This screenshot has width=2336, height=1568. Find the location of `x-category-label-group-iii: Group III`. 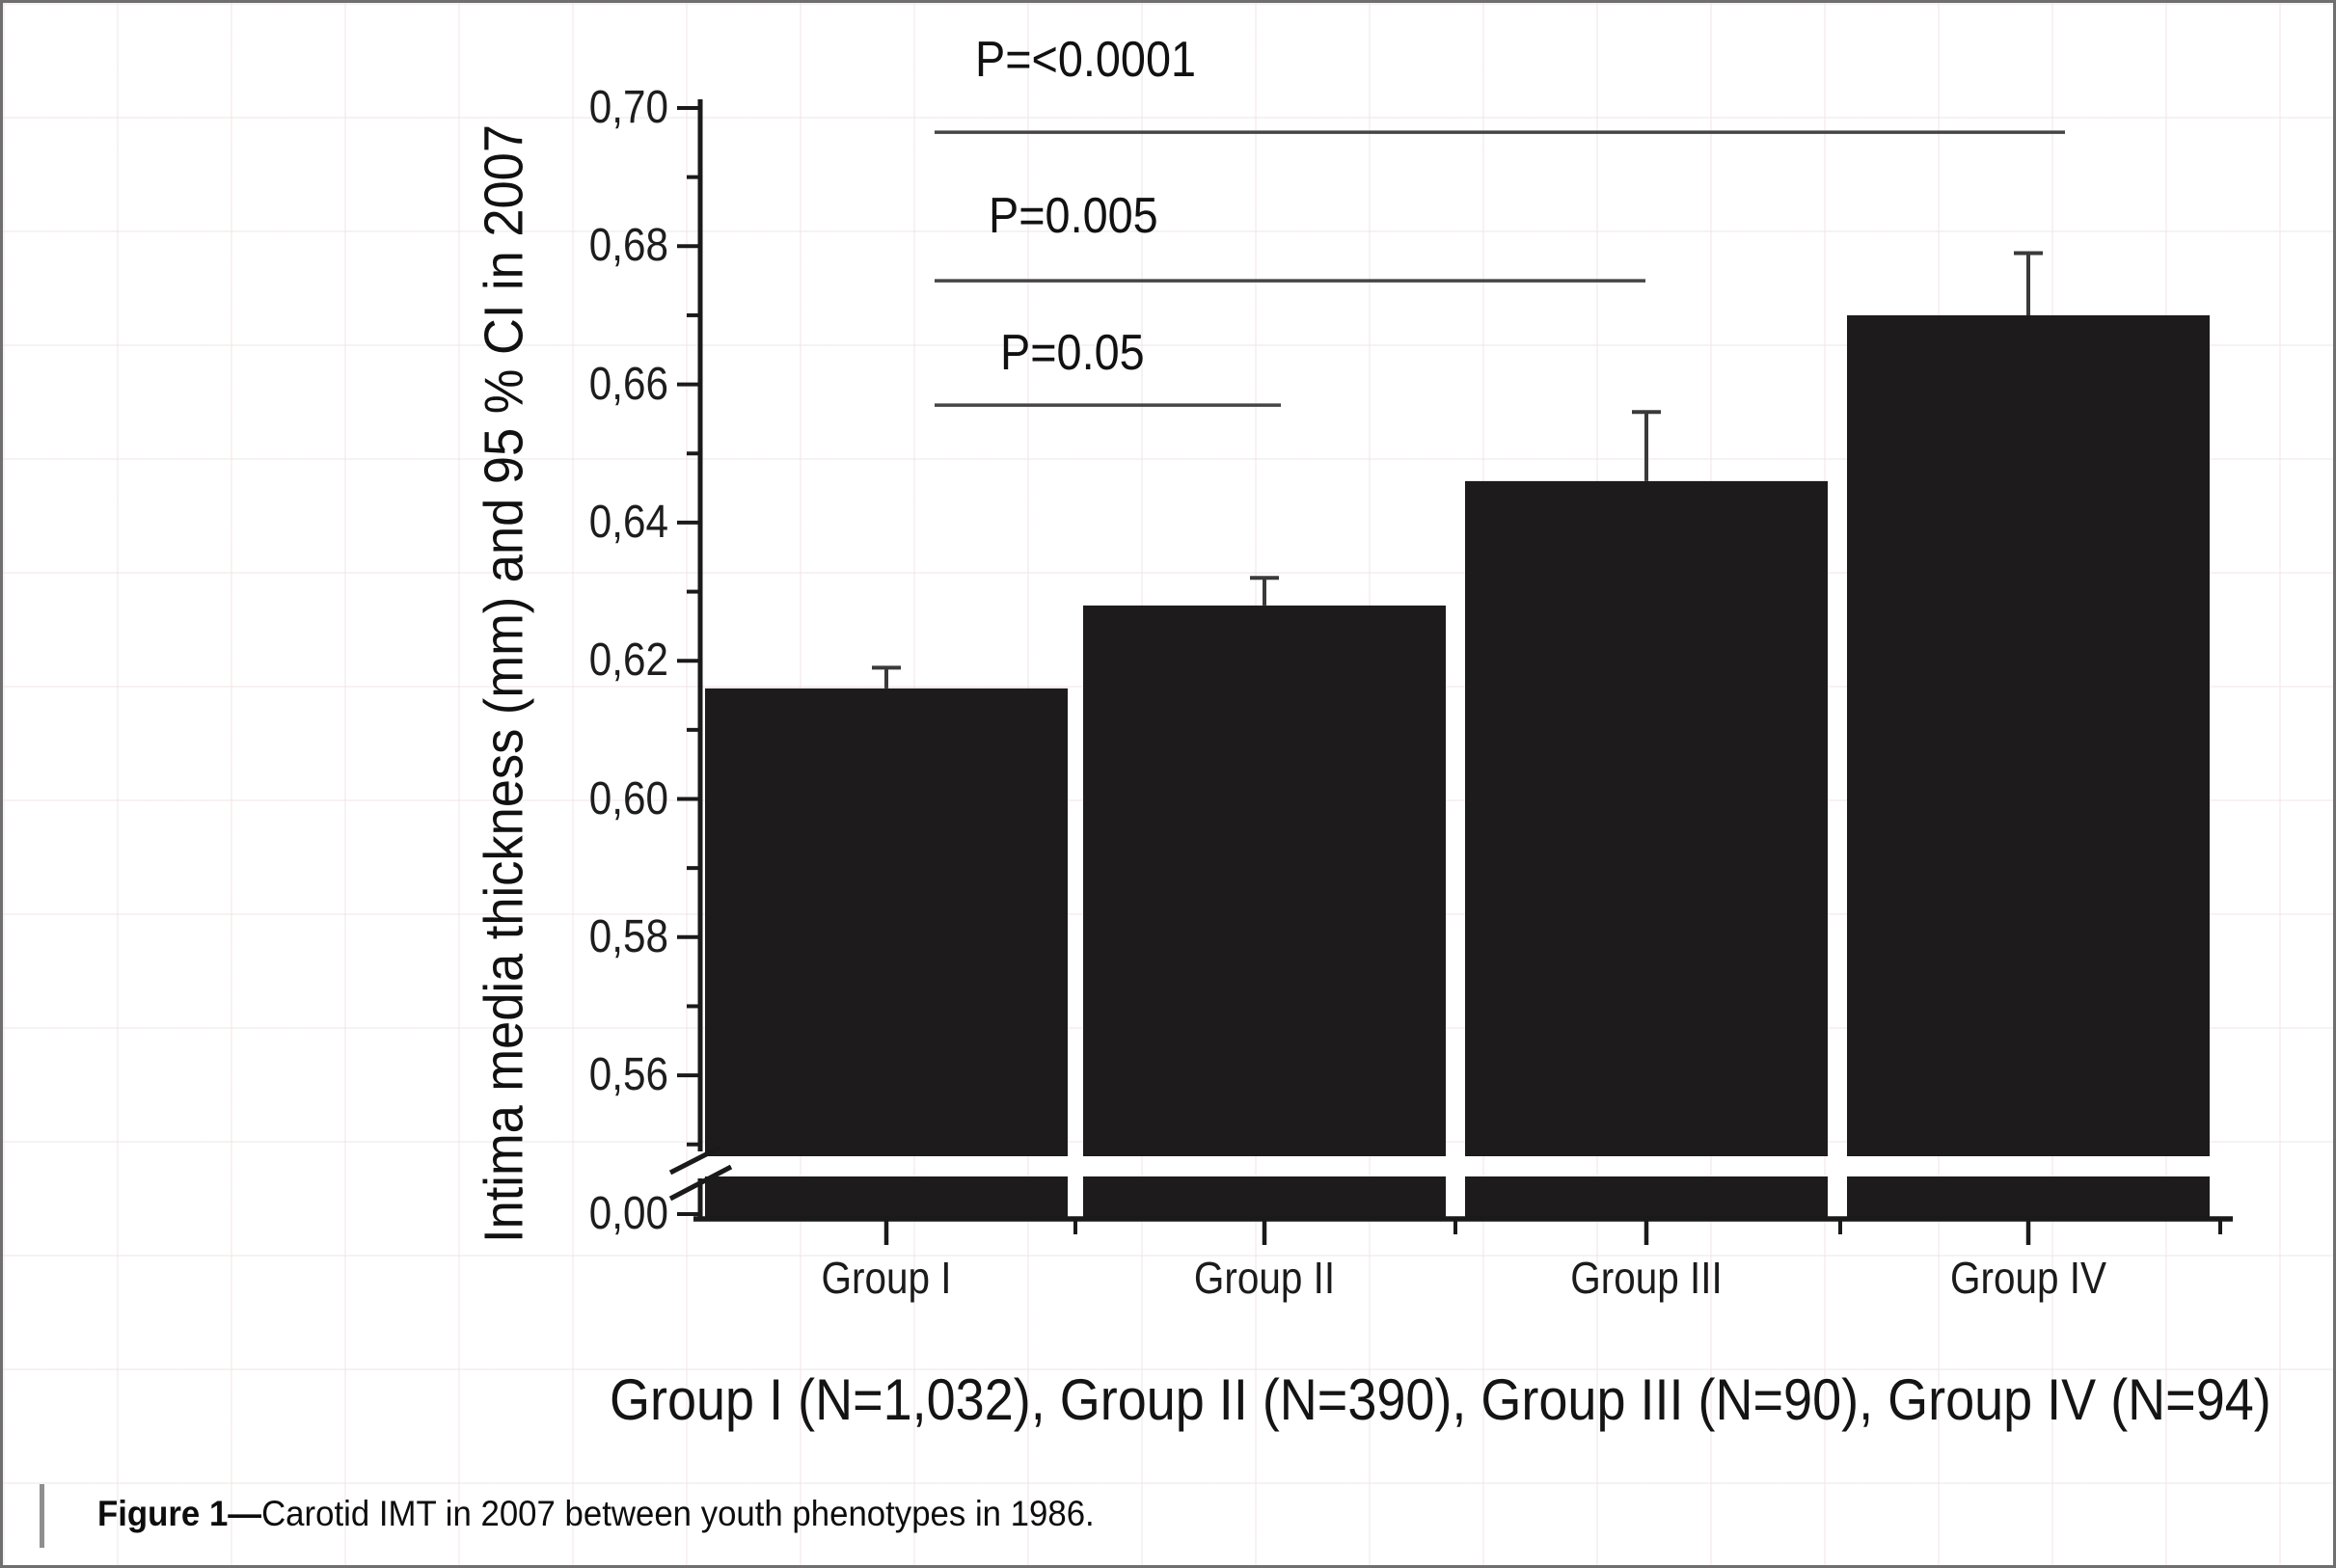

x-category-label-group-iii: Group III is located at coordinates (1647, 1278).